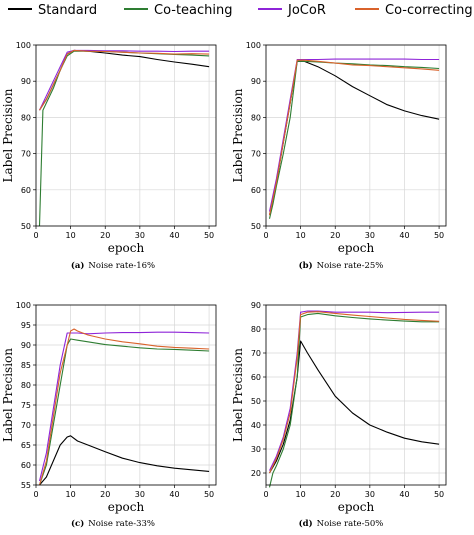 The width and height of the screenshot is (474, 535). I want to click on legend-item: JoCoR, so click(292, 10).